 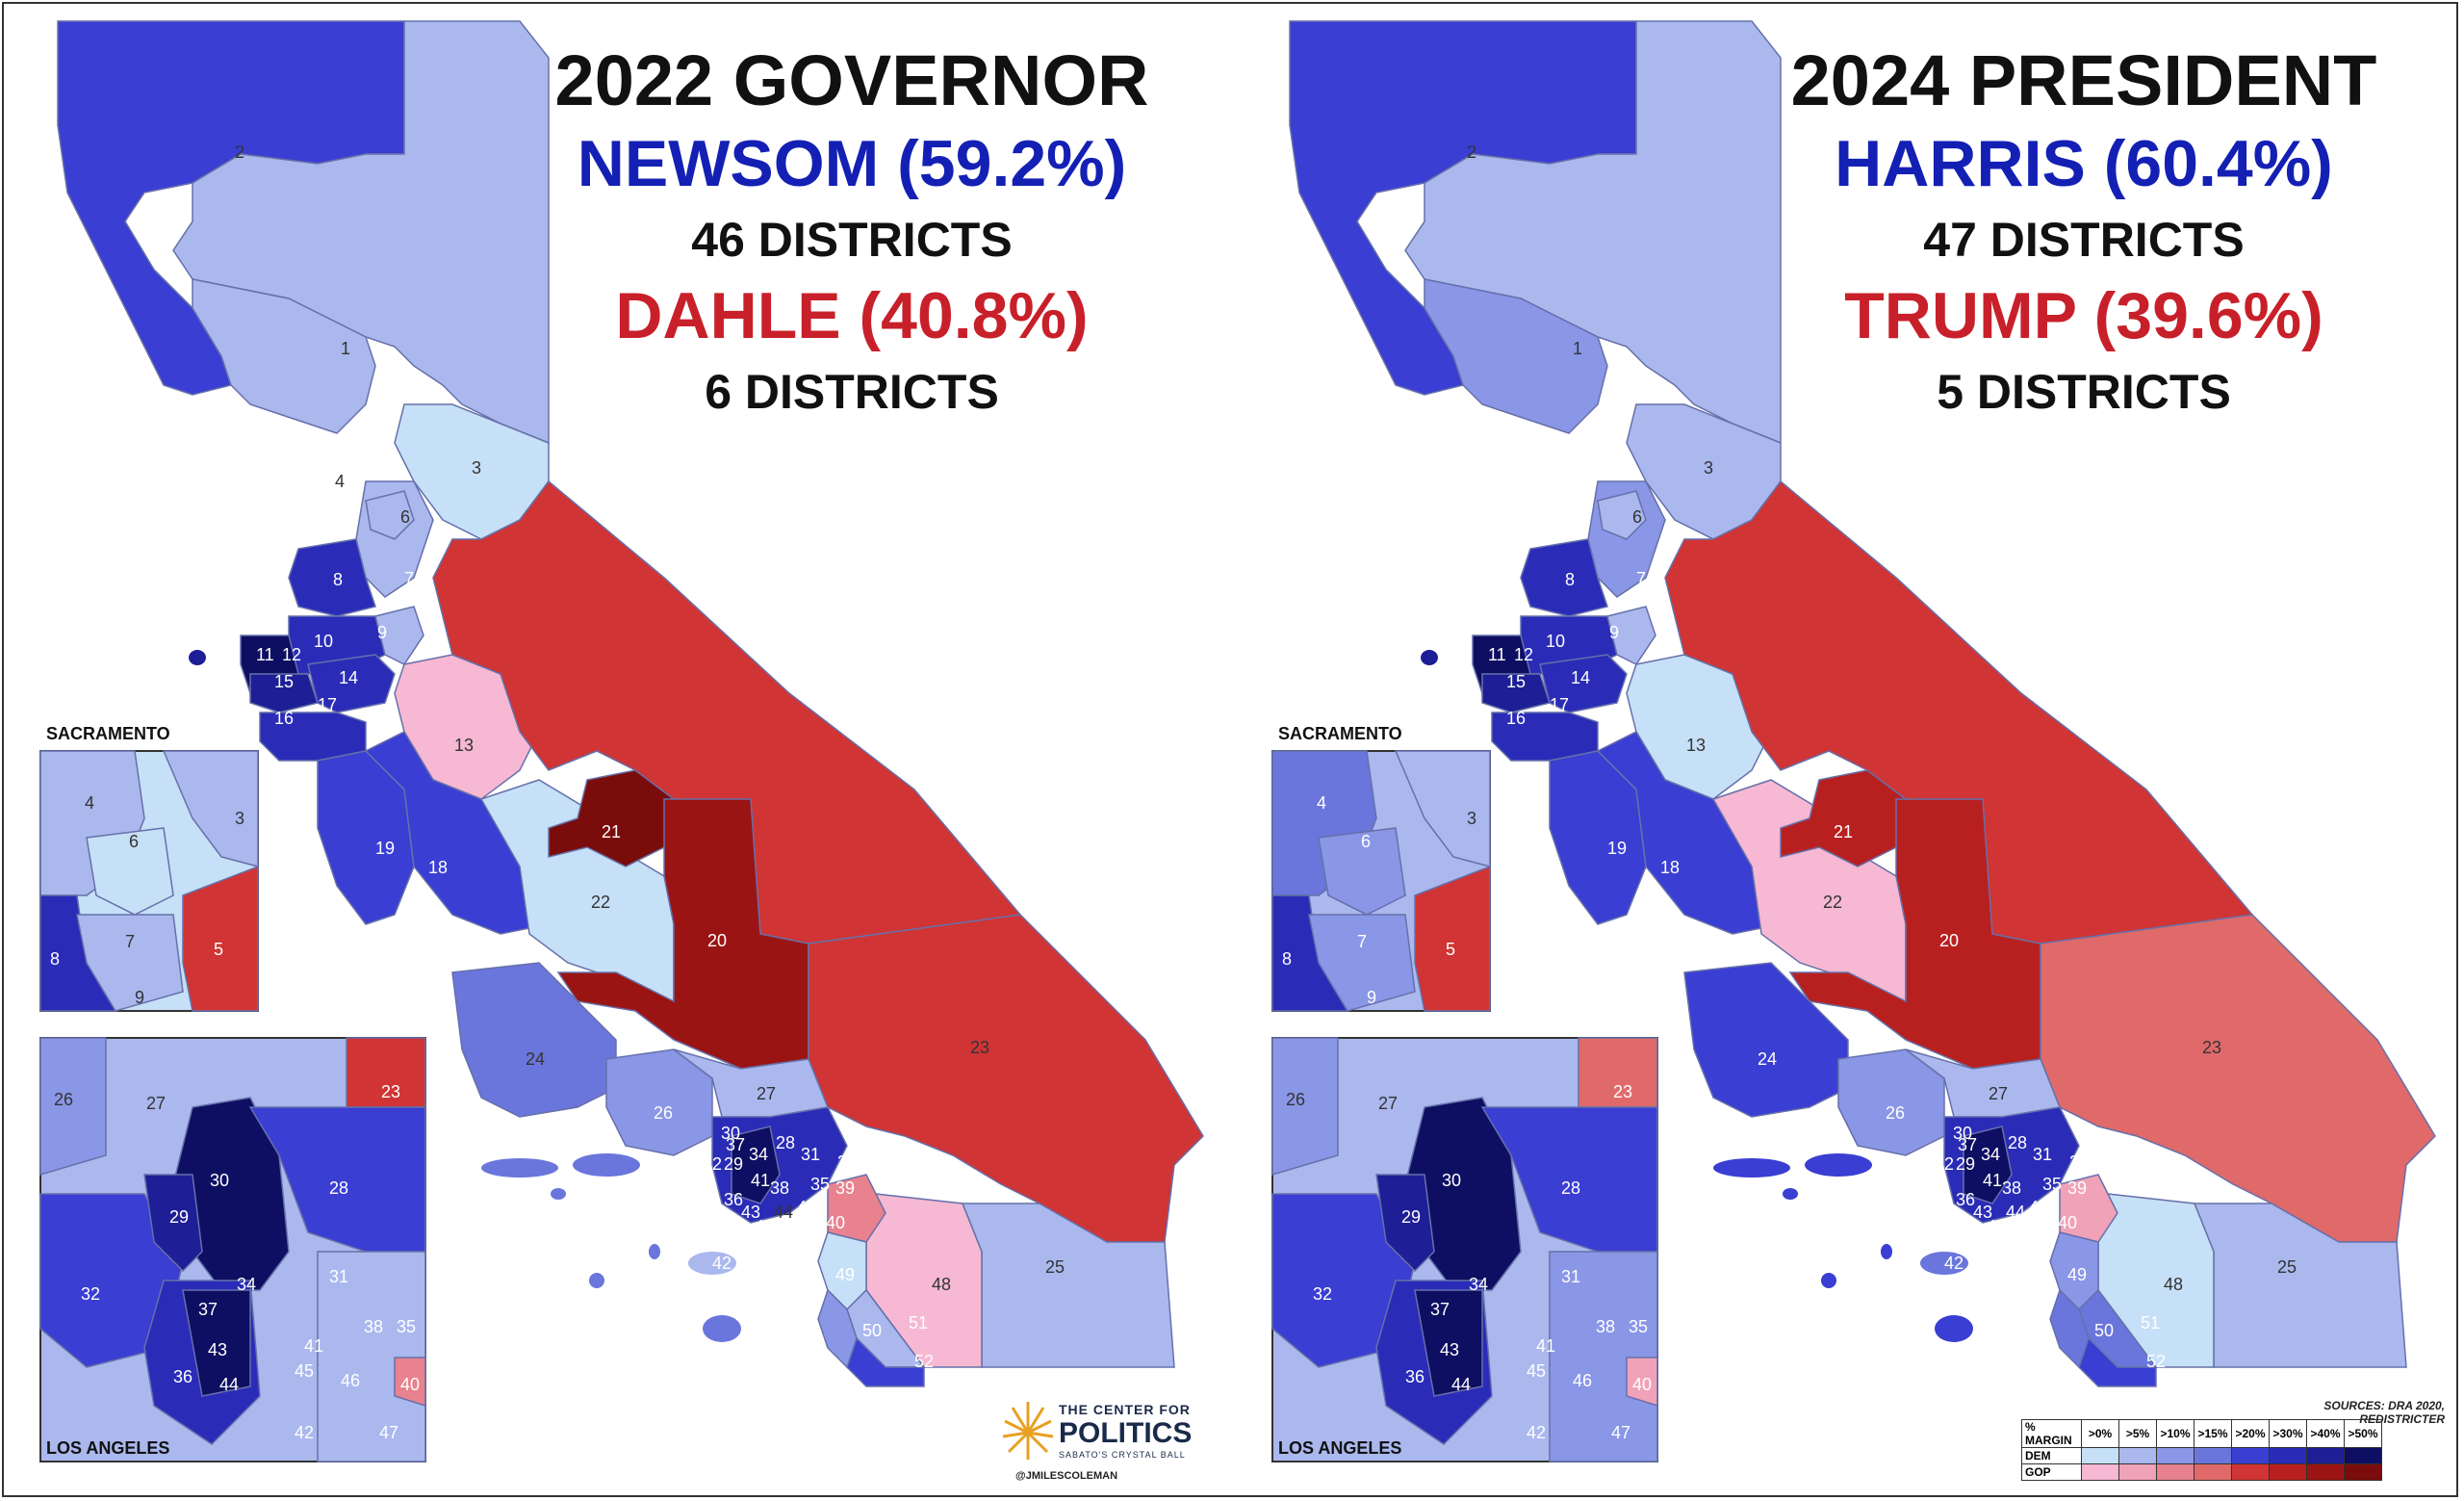 What do you see at coordinates (1843, 818) in the screenshot?
I see `r-district-21-shape` at bounding box center [1843, 818].